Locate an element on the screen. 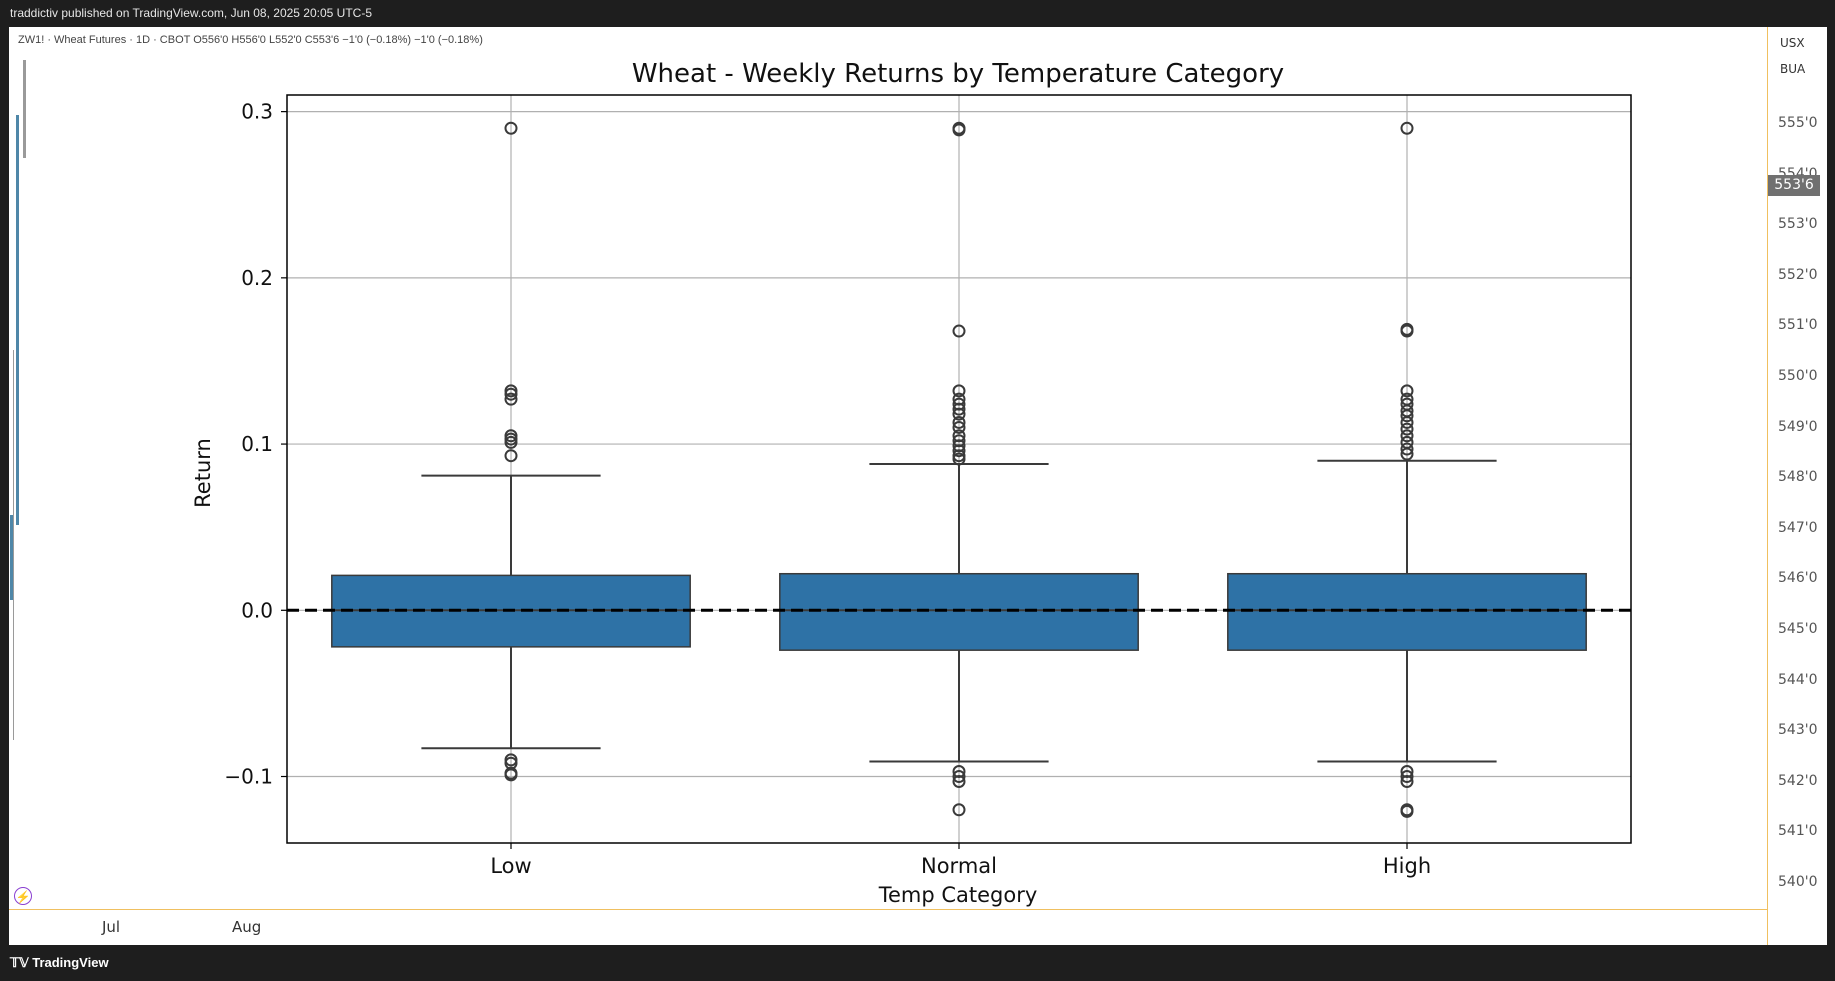 This screenshot has height=981, width=1835. y-tick-label: 0.2 is located at coordinates (257, 278).